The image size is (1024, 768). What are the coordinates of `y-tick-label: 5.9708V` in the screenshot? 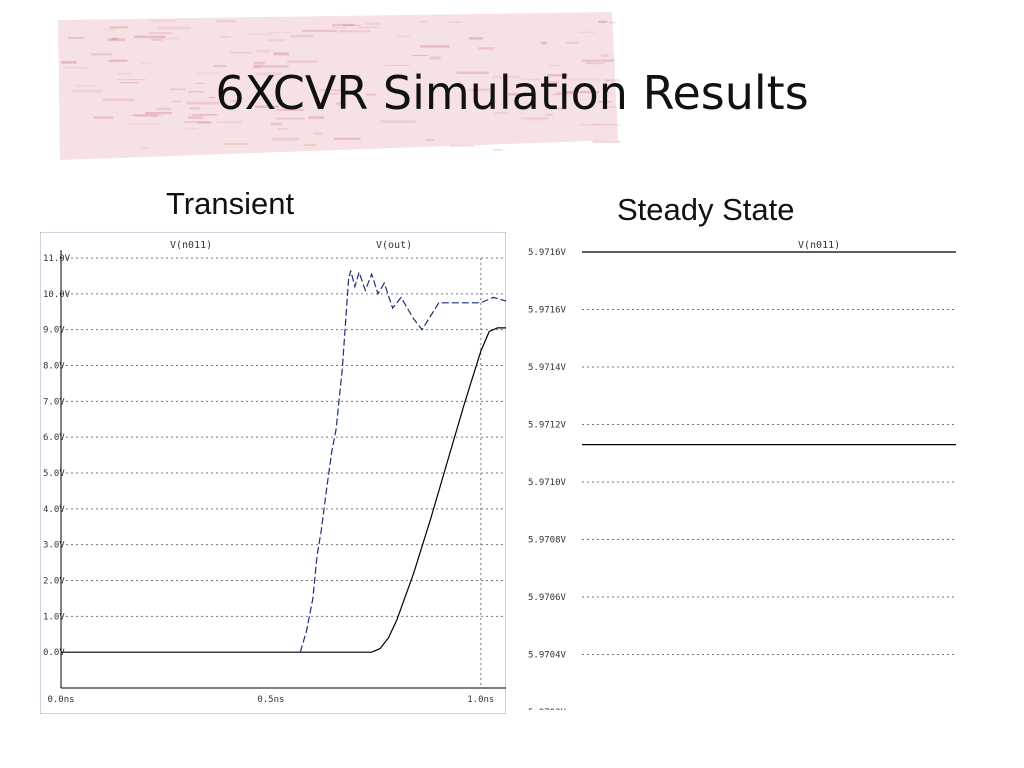 It's located at (547, 541).